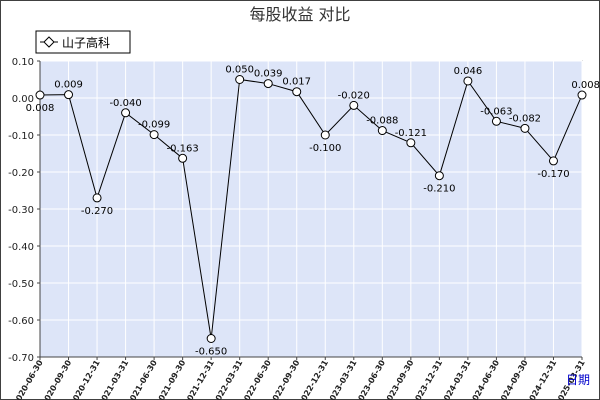 The height and width of the screenshot is (400, 600). I want to click on x-tick-label: 2020-06-30, so click(28, 379).